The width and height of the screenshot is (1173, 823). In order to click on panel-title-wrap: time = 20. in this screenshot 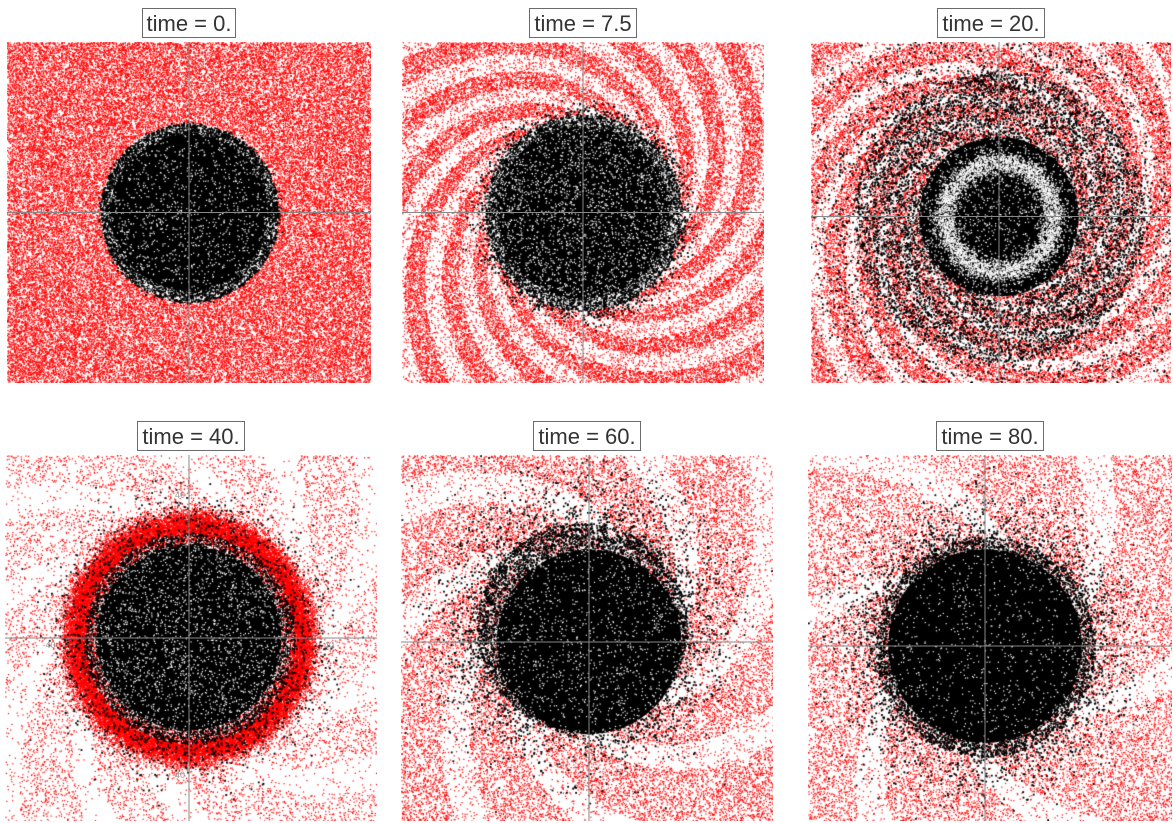, I will do `click(991, 26)`.